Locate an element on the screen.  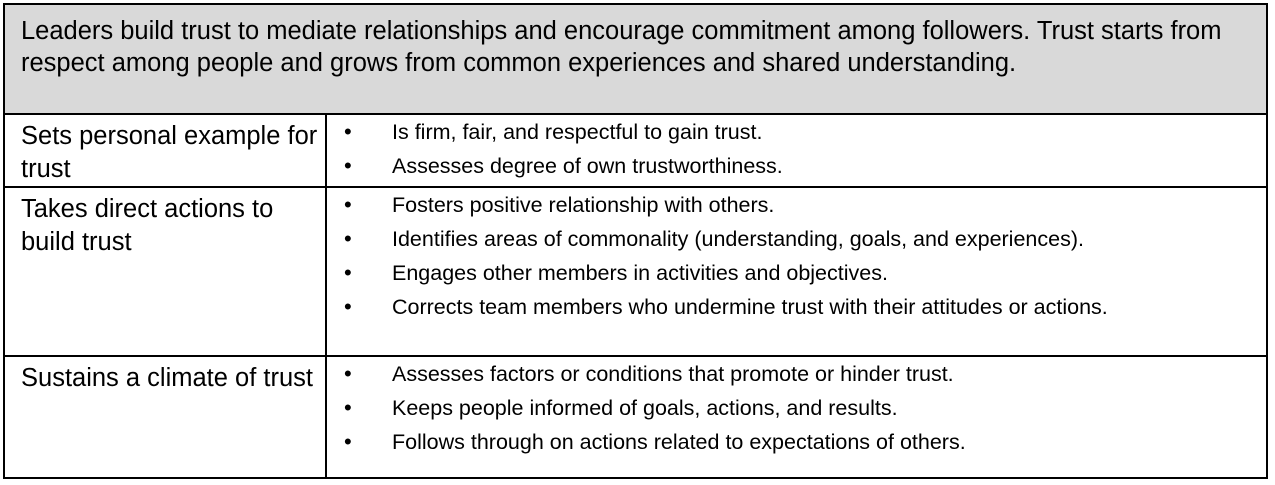
row-label: Sustains a climate of trust is located at coordinates (166, 417).